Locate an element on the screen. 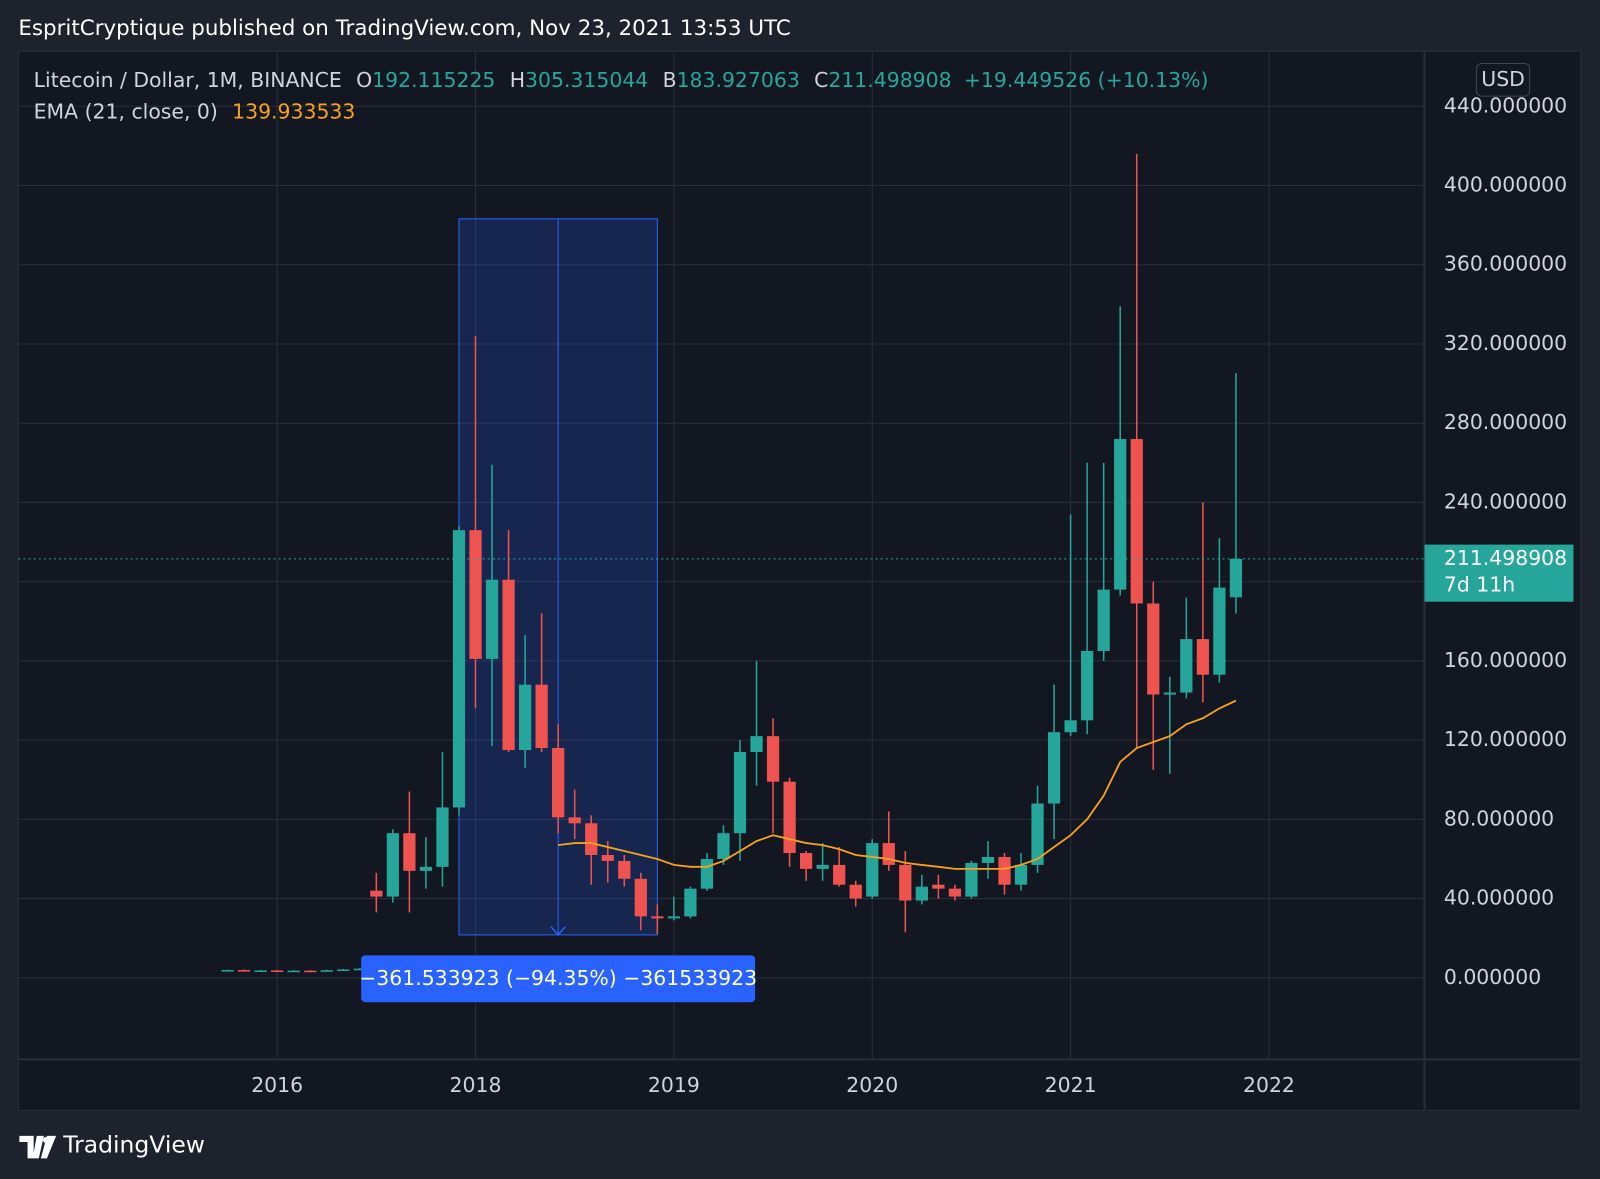  y-tick-label: 0.000000 is located at coordinates (1492, 977).